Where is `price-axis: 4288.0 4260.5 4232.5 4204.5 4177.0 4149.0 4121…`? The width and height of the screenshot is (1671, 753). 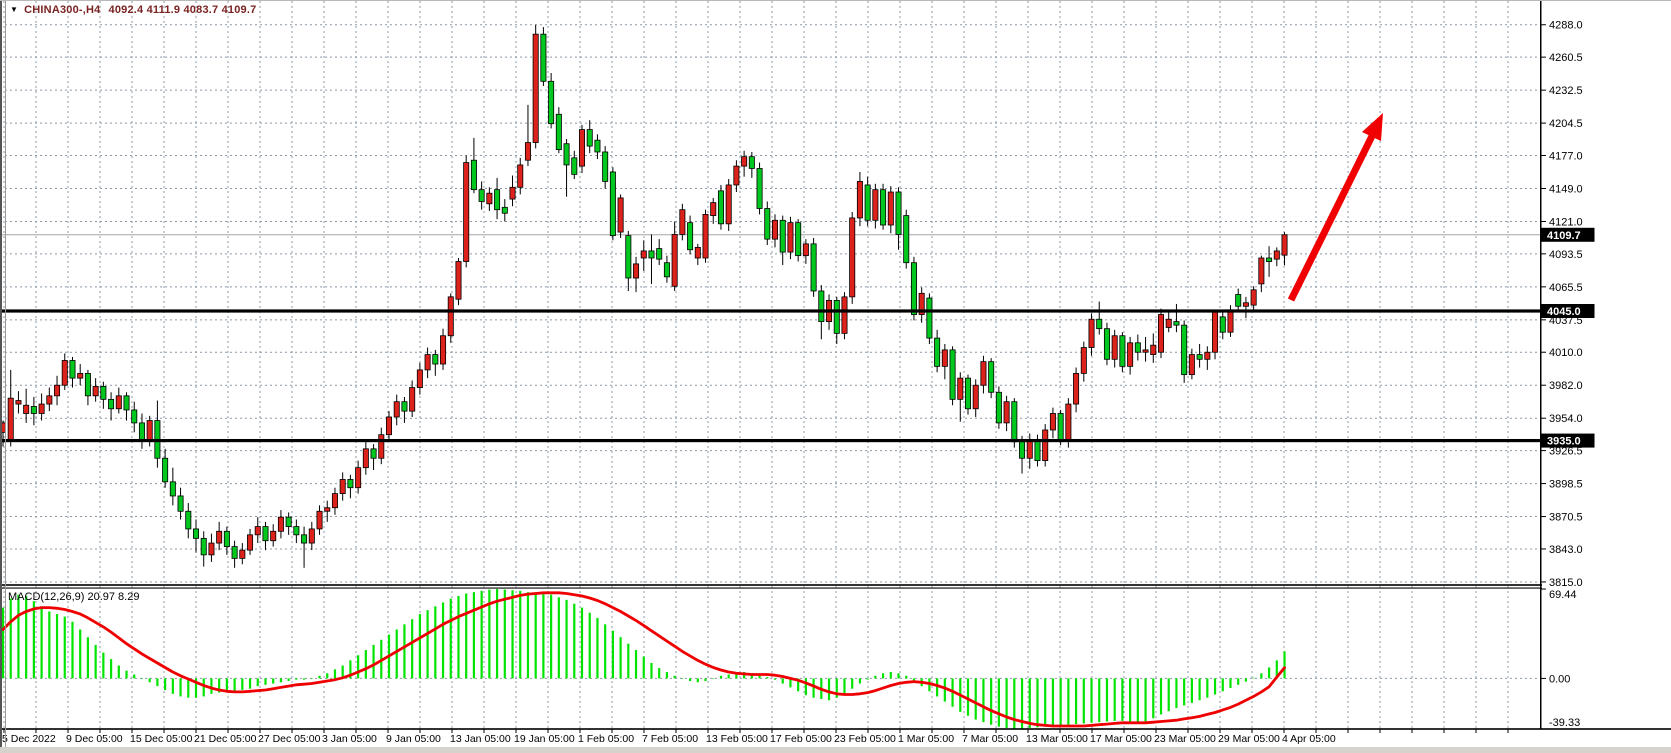 price-axis: 4288.0 4260.5 4232.5 4204.5 4177.0 4149.0 4121… is located at coordinates (1561, 304).